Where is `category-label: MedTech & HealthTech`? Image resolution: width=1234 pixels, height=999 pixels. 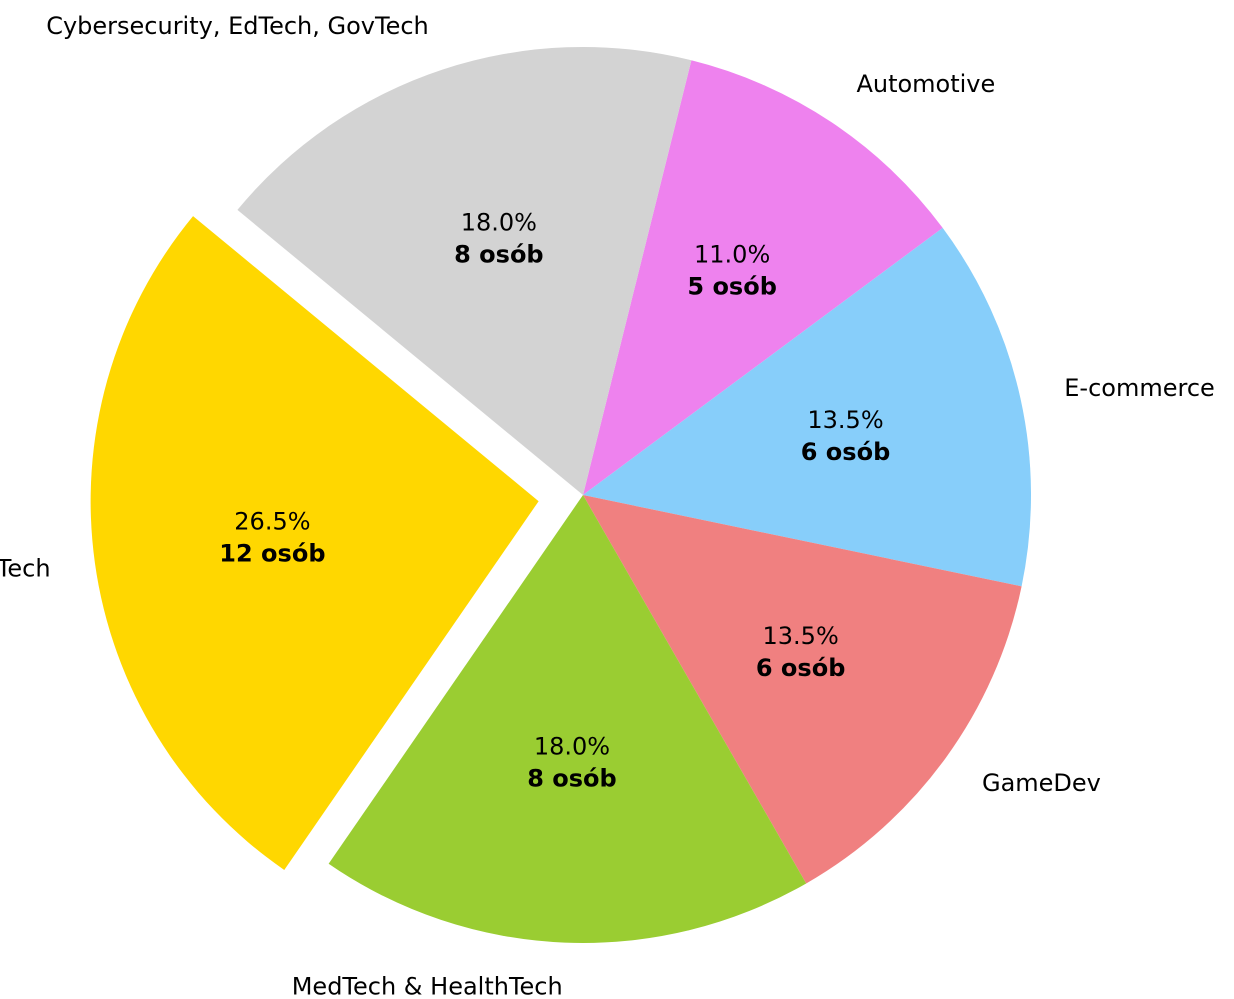
category-label: MedTech & HealthTech is located at coordinates (427, 985).